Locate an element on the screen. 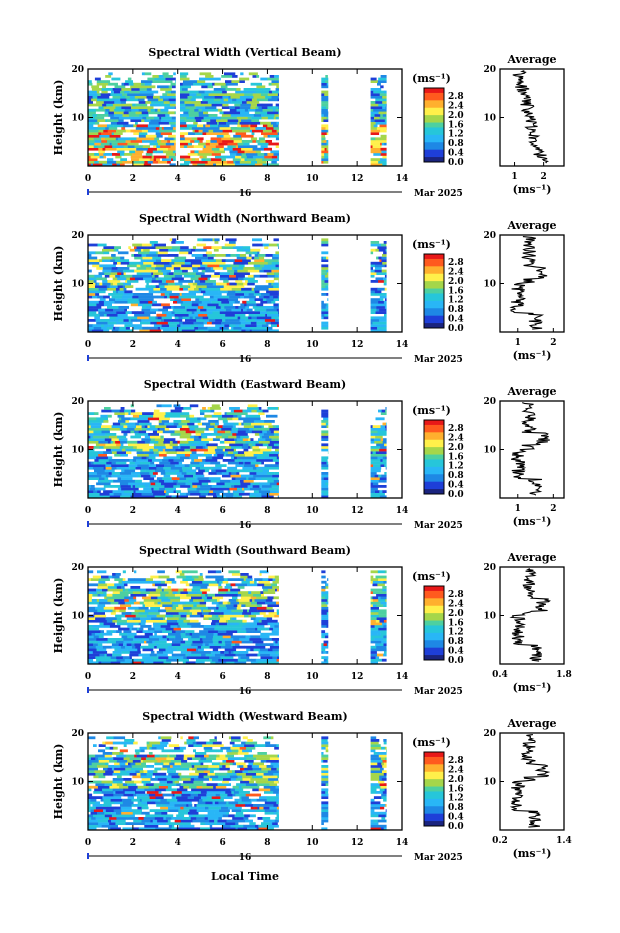  average-frame is located at coordinates (532, 283).